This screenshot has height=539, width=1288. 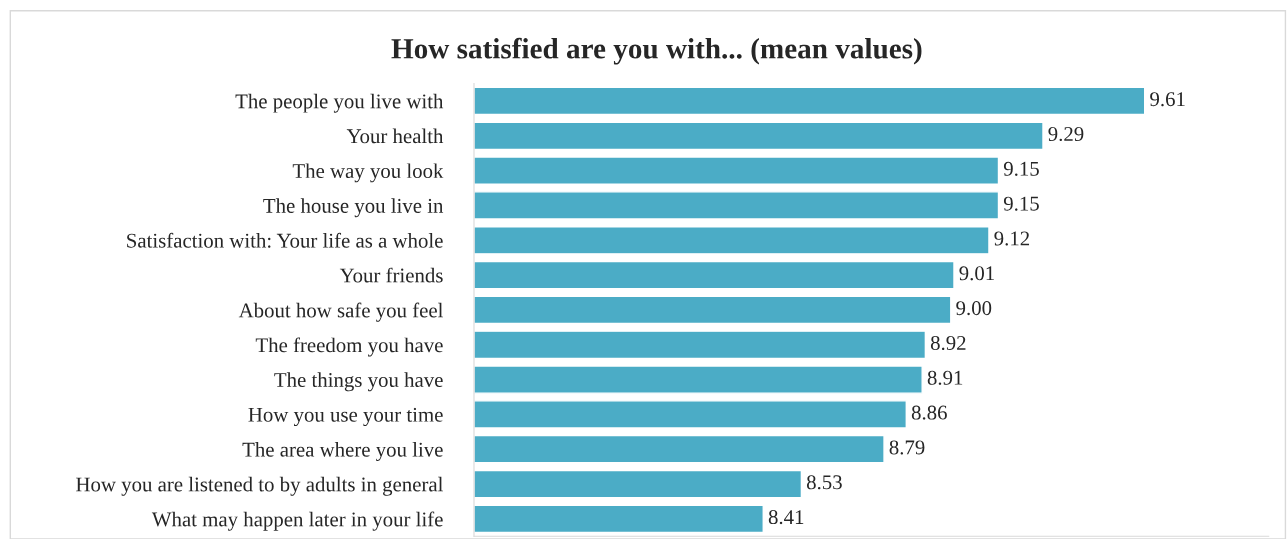 What do you see at coordinates (345, 417) in the screenshot?
I see `y-tick-label: How you use your time` at bounding box center [345, 417].